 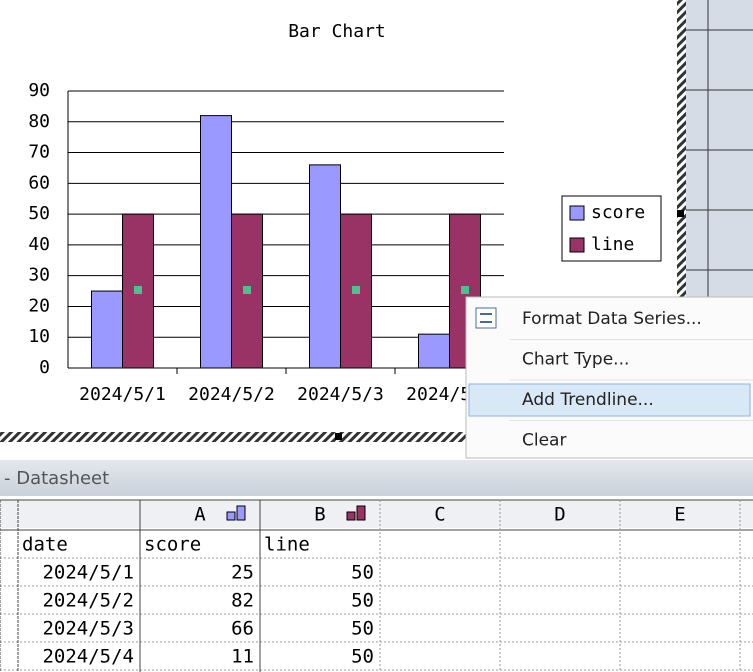 What do you see at coordinates (559, 515) in the screenshot?
I see `column-header: D` at bounding box center [559, 515].